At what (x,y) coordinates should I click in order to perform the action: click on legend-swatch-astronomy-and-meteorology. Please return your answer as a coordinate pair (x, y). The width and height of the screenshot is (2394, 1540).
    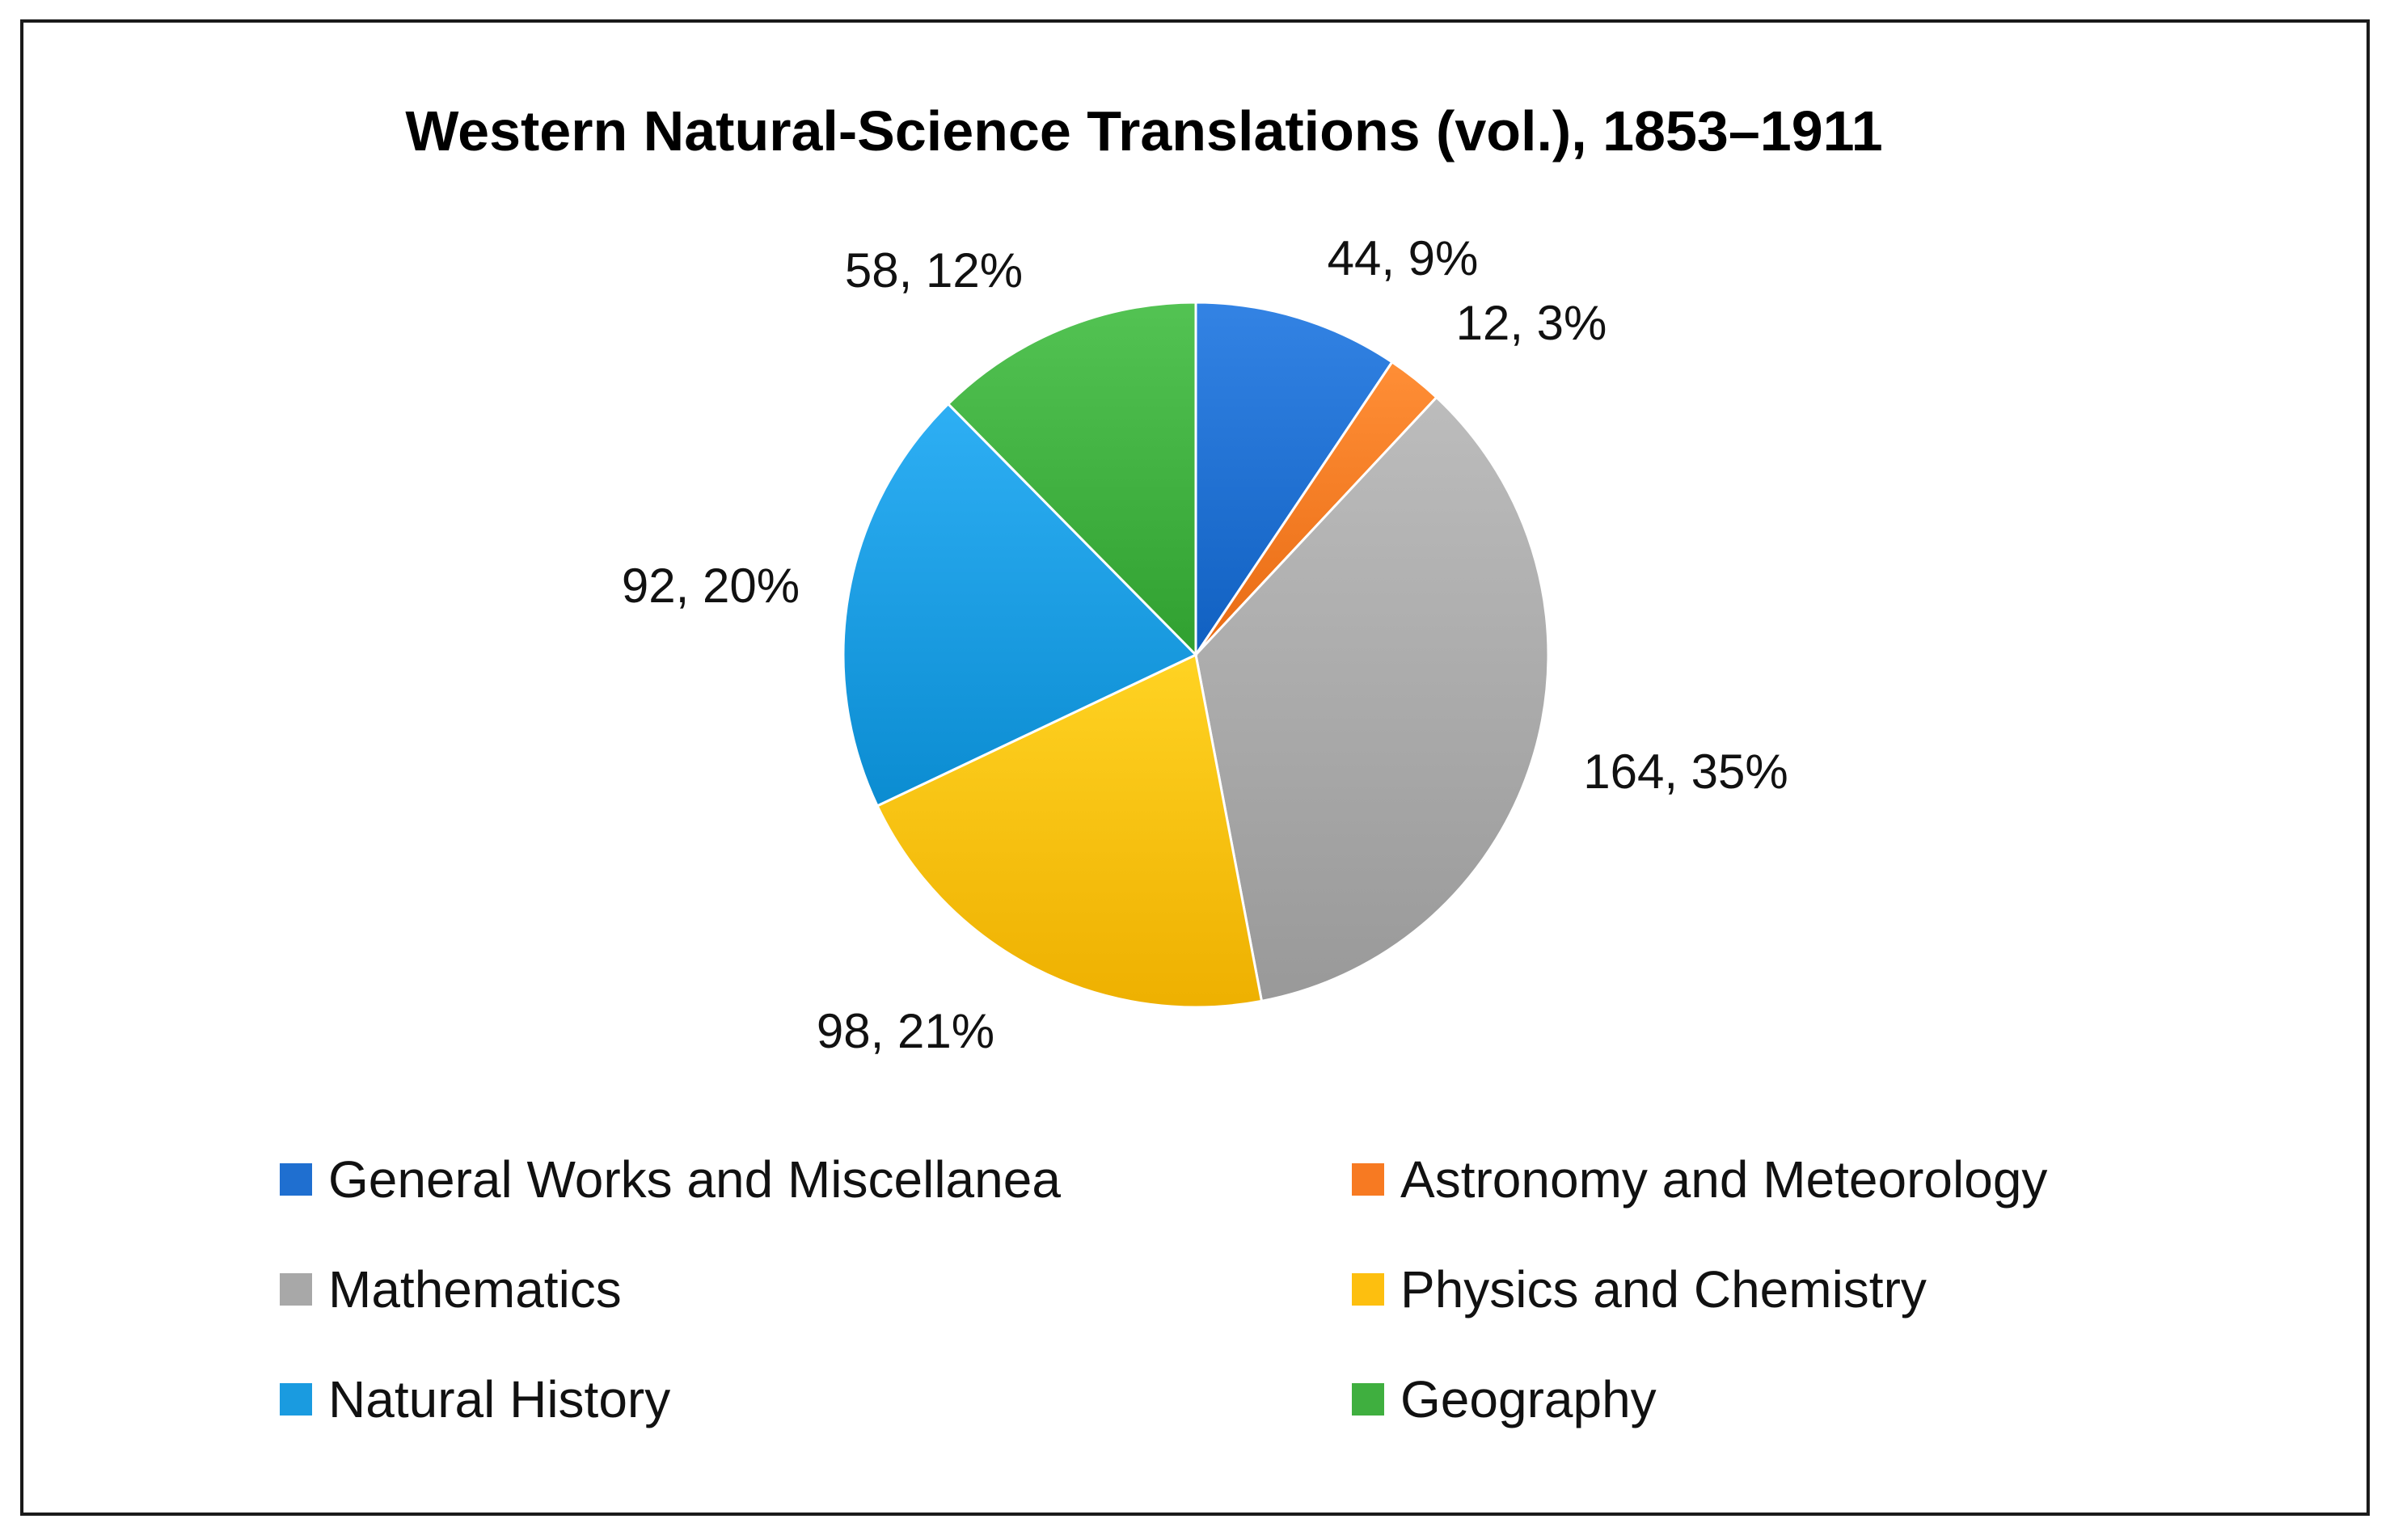
    Looking at the image, I should click on (1368, 1180).